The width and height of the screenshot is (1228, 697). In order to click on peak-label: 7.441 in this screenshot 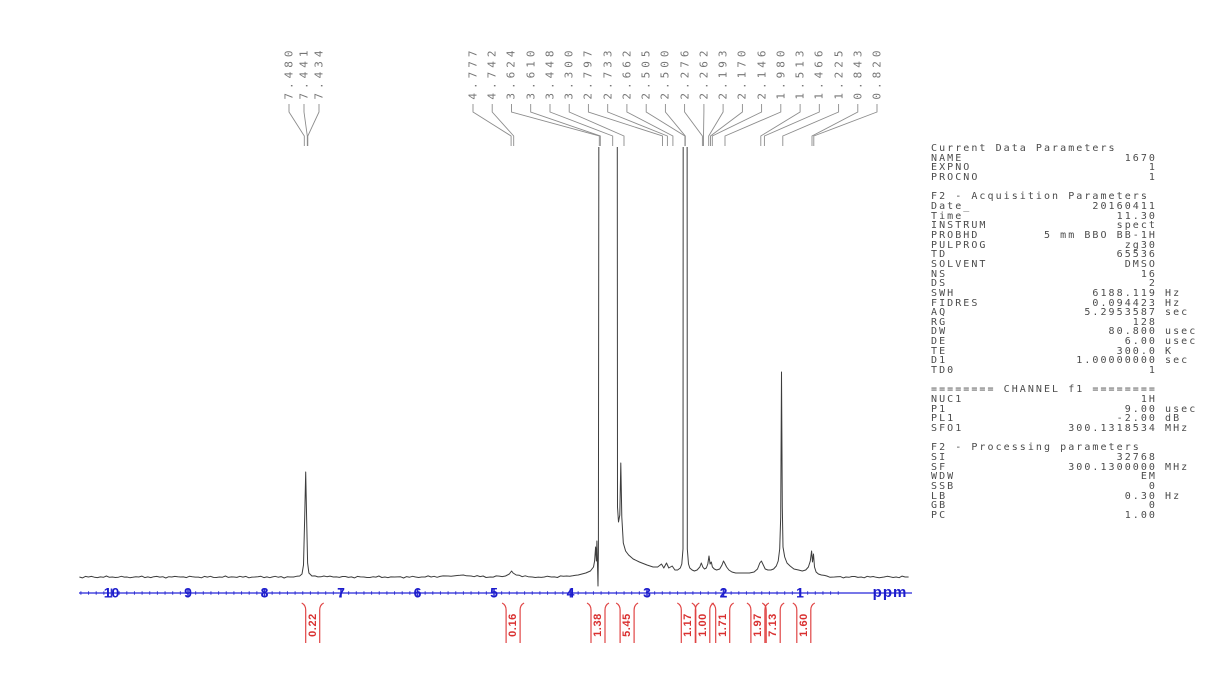, I will do `click(304, 73)`.